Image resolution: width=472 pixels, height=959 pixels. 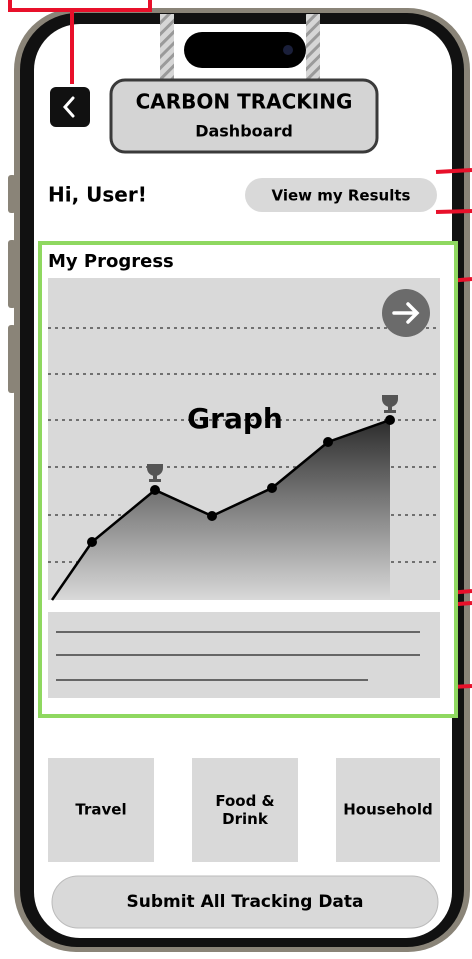 I want to click on trophy-icons, so click(x=272, y=438).